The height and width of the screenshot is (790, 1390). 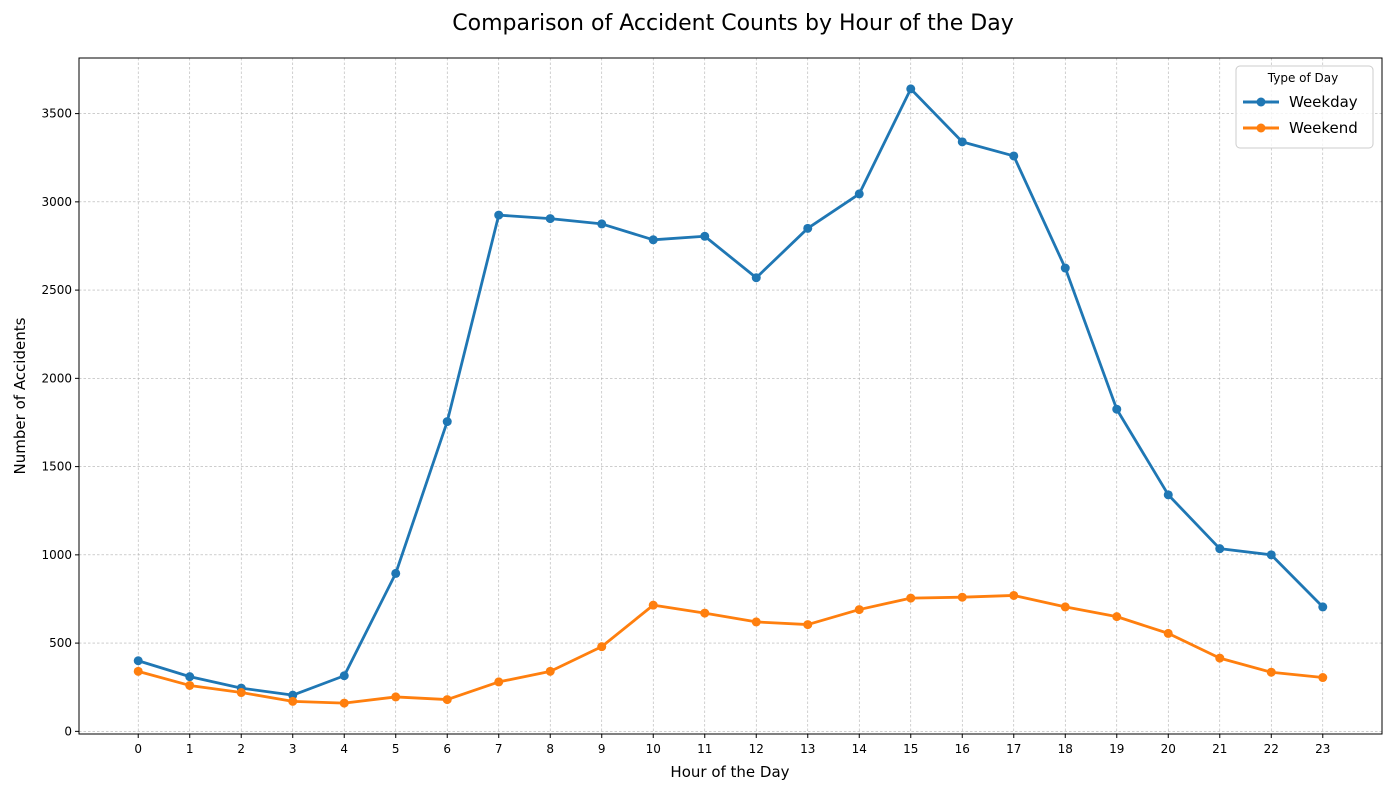 I want to click on legend-title: Type of Day, so click(x=1302, y=78).